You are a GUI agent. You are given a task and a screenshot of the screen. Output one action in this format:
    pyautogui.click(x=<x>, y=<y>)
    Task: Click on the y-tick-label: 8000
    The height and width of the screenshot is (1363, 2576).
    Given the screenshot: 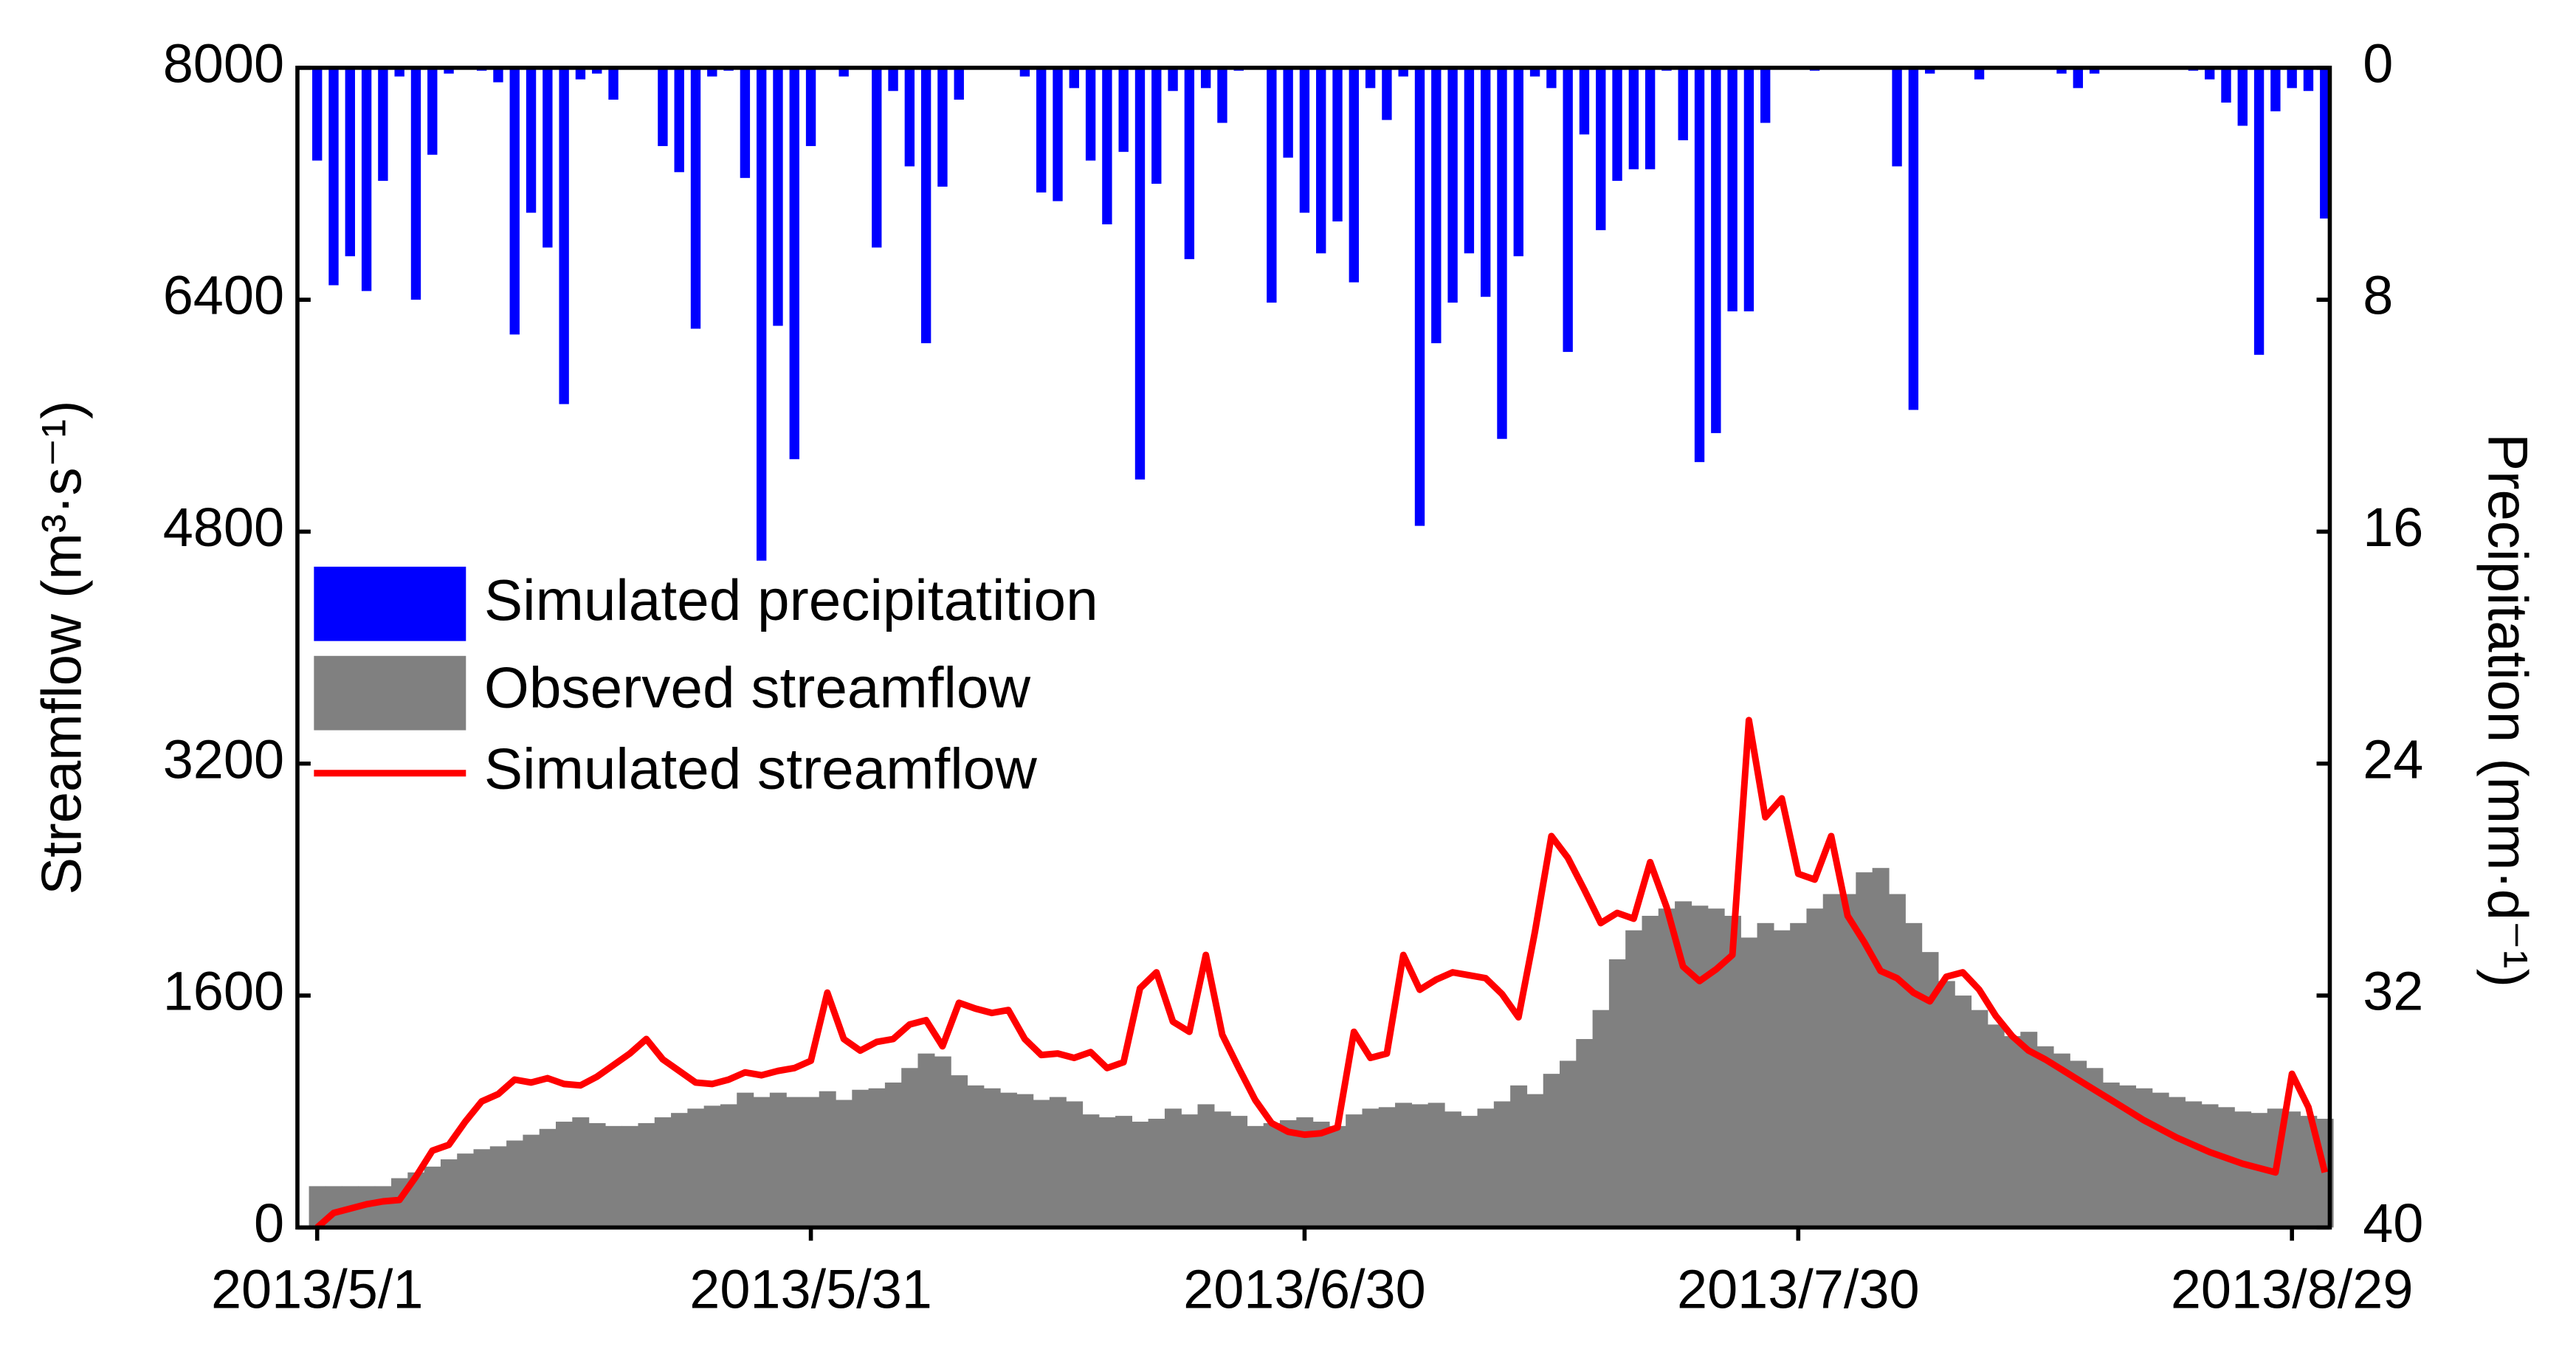 What is the action you would take?
    pyautogui.click(x=224, y=63)
    